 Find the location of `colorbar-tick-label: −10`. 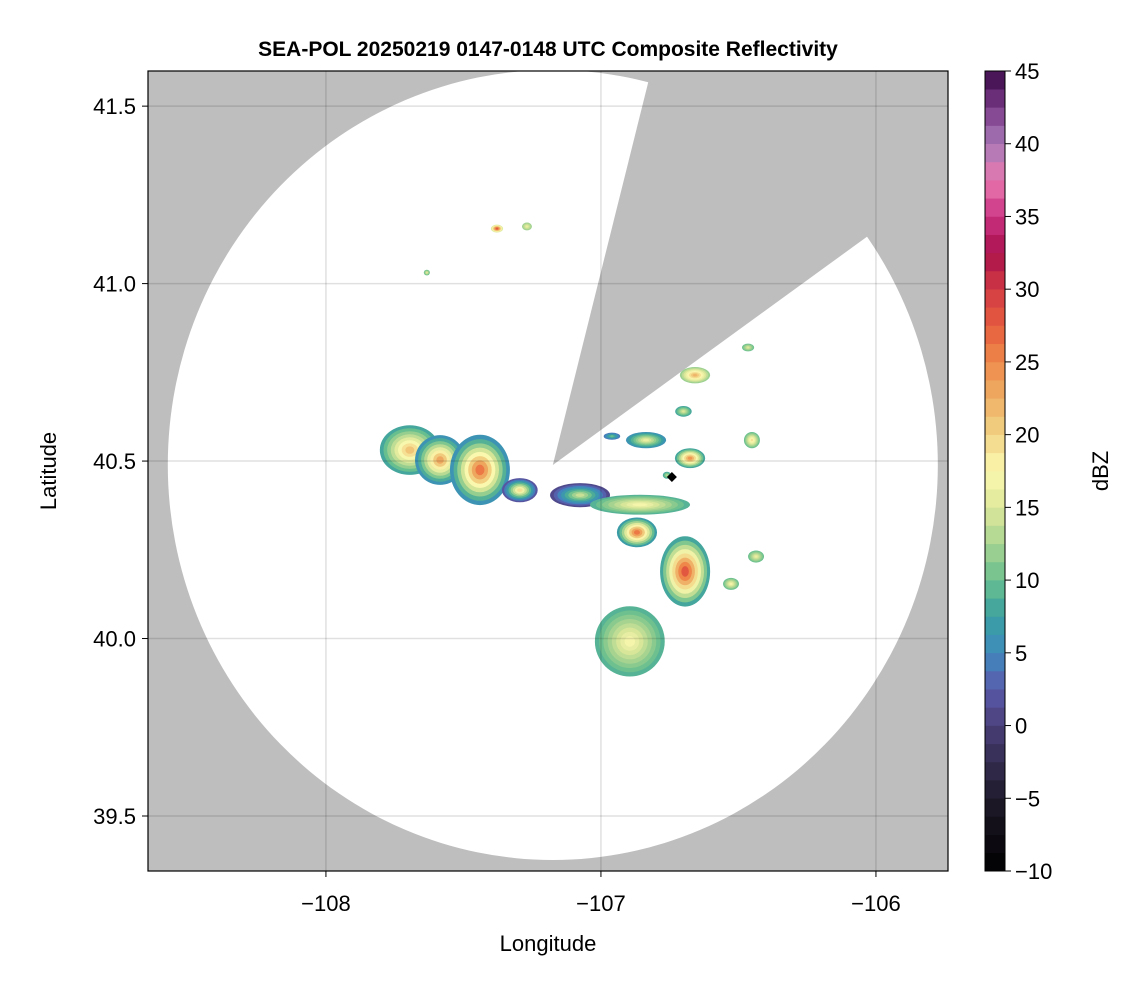

colorbar-tick-label: −10 is located at coordinates (1033, 871).